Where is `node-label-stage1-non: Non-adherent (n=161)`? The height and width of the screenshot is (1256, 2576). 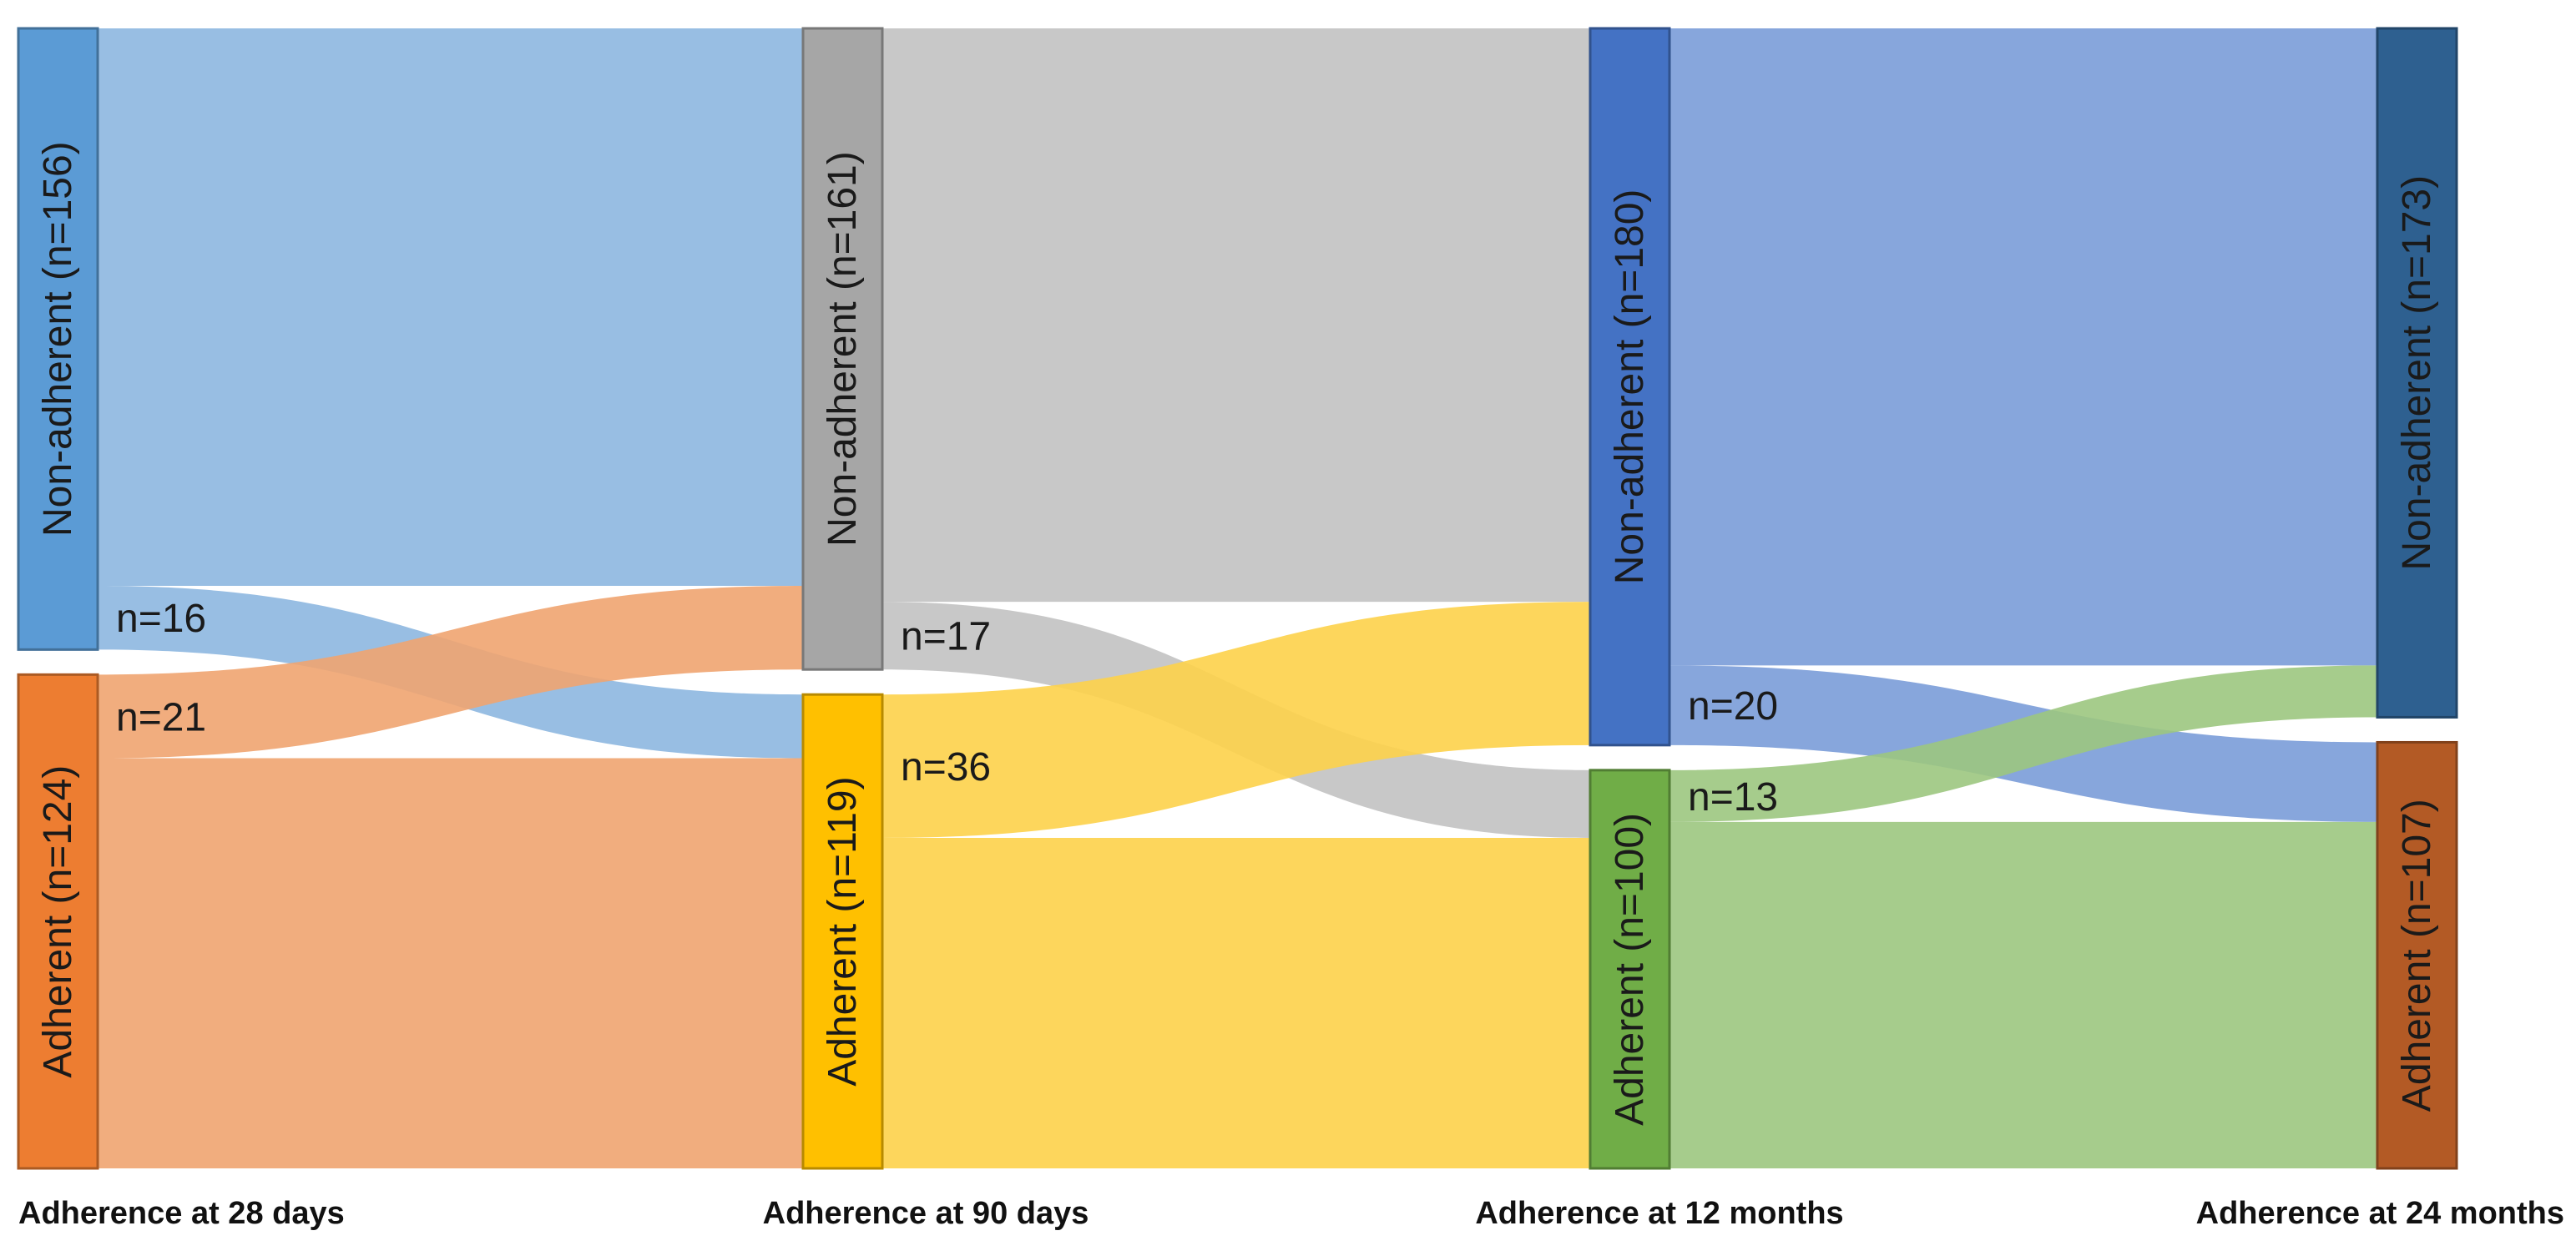 node-label-stage1-non: Non-adherent (n=161) is located at coordinates (843, 349).